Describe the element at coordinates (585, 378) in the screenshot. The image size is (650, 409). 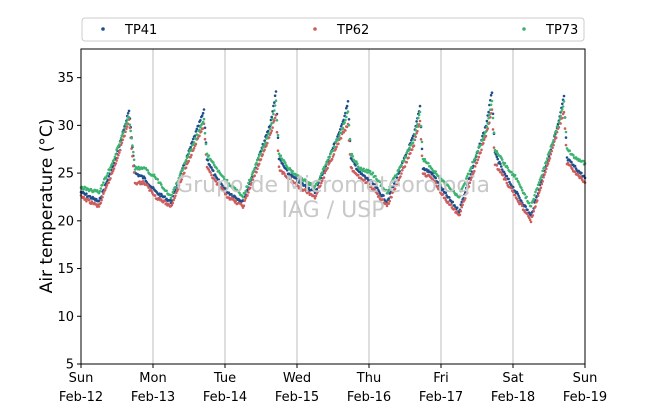
I see `x-tick-label-weekday: Sun` at that location.